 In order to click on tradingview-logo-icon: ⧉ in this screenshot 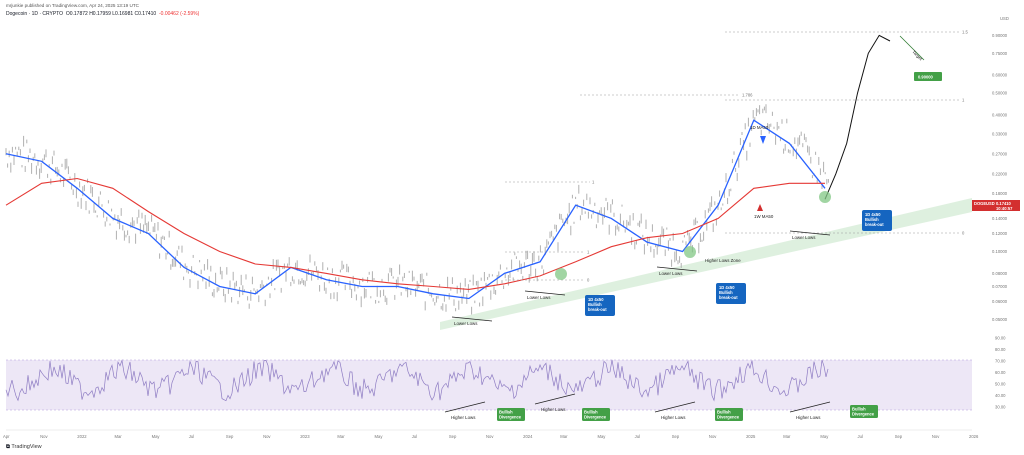, I will do `click(8, 447)`.